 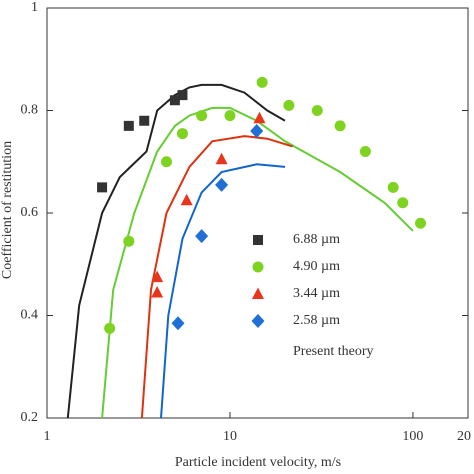 I want to click on y-tick-label: 0.6, so click(x=30, y=212).